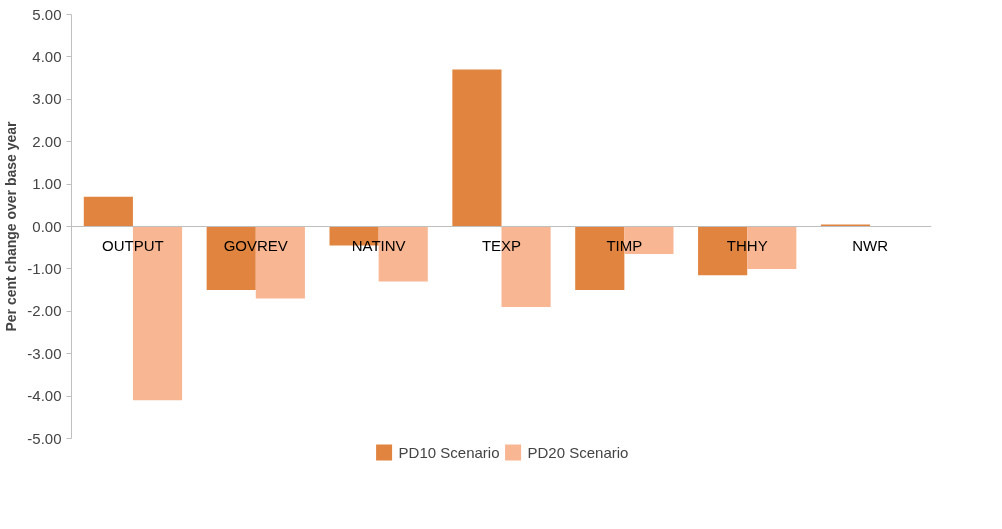 The image size is (1002, 529). What do you see at coordinates (47, 184) in the screenshot?
I see `y-tick-label: 1.00` at bounding box center [47, 184].